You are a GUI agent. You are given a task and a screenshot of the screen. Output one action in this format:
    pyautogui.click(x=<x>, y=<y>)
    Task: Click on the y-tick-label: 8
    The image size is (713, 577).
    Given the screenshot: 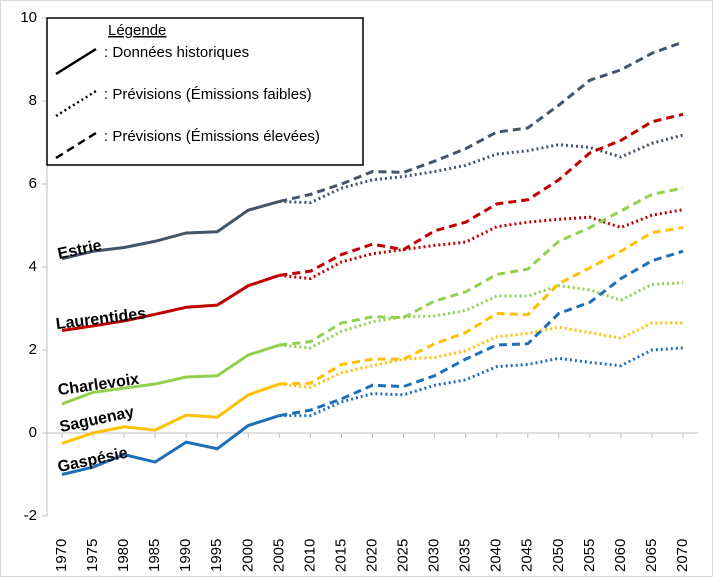 What is the action you would take?
    pyautogui.click(x=33, y=100)
    